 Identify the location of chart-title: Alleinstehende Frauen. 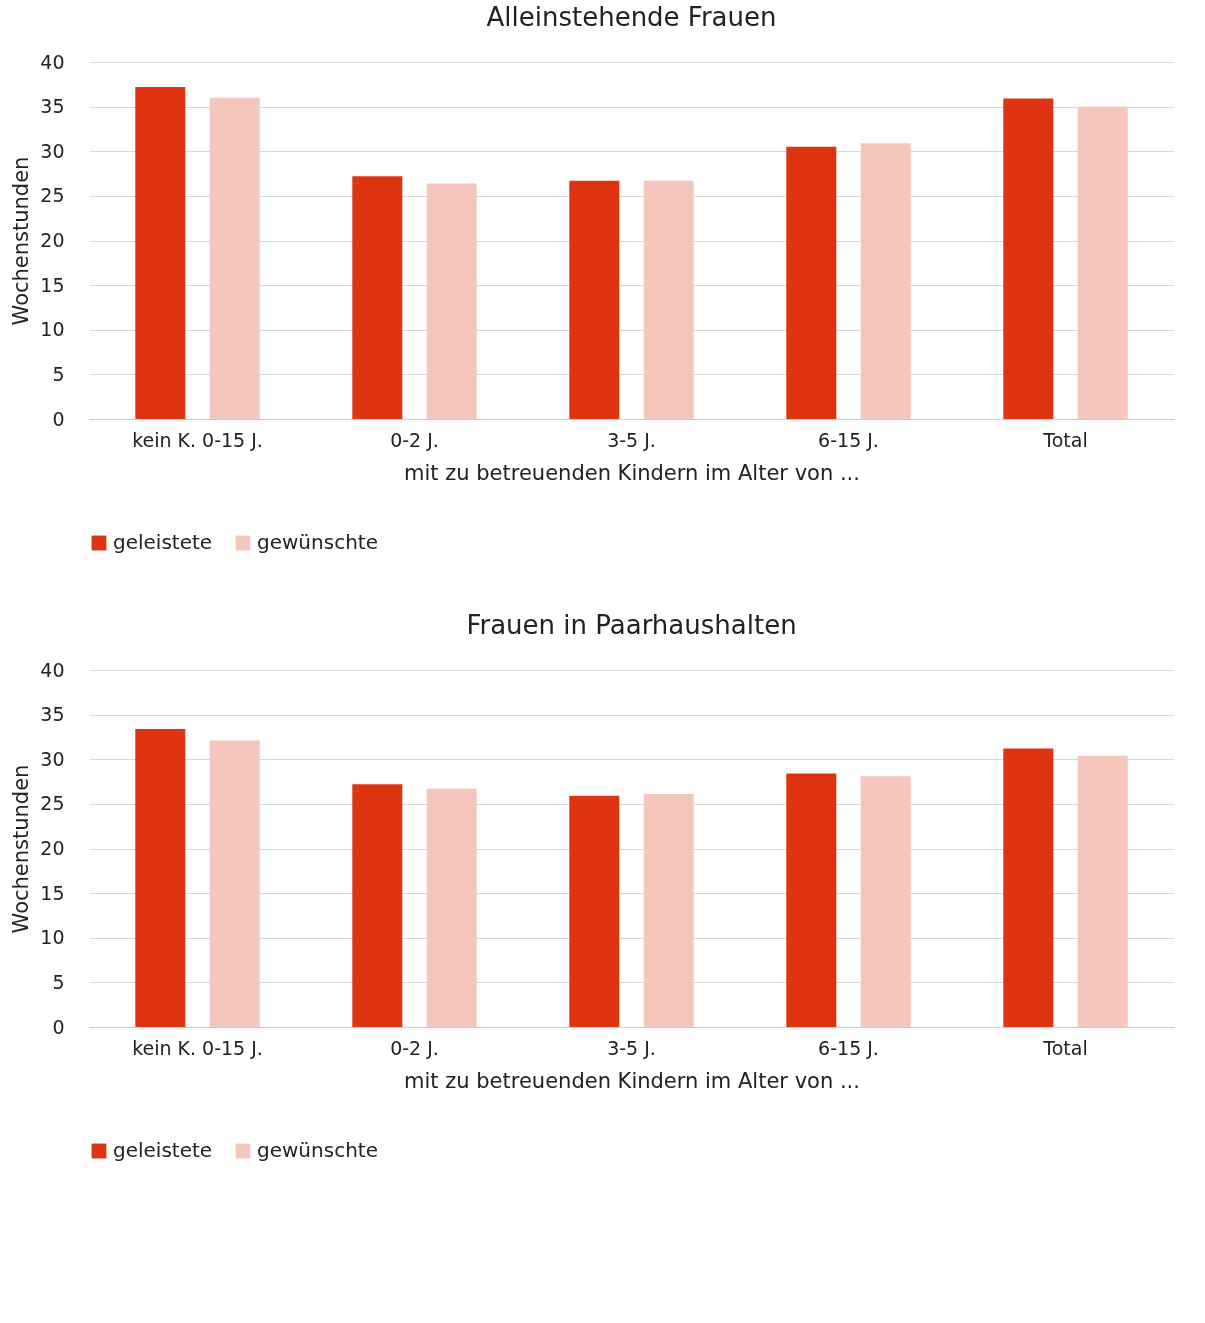
(631, 17).